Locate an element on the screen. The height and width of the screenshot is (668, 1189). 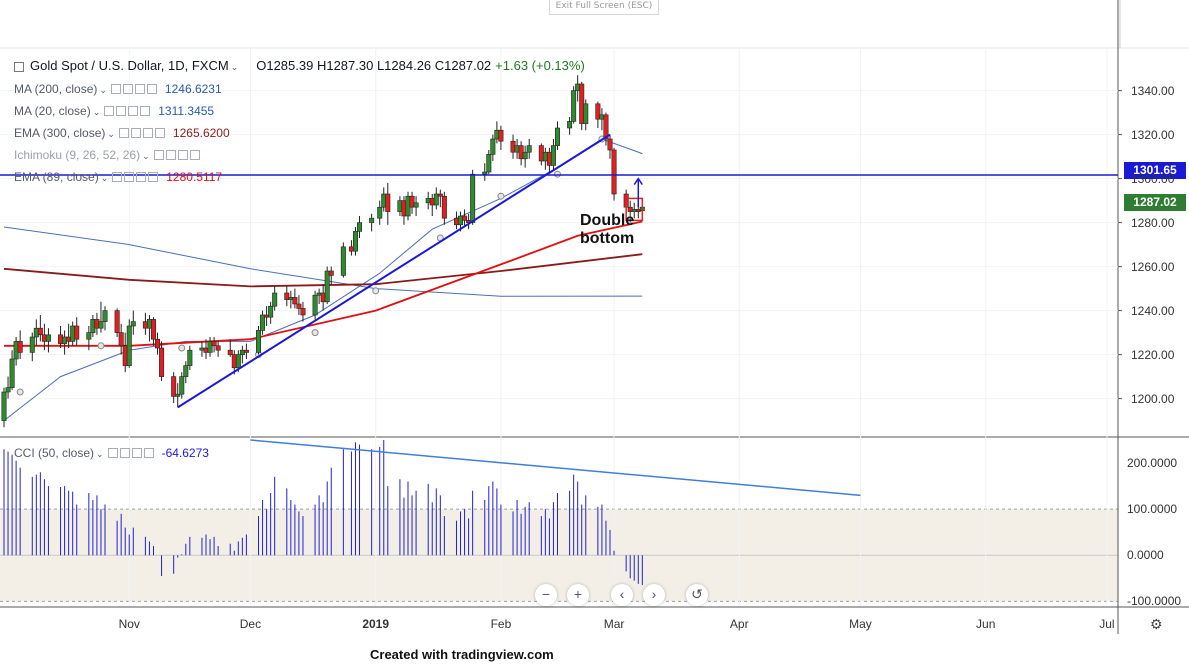
indicator-value: 1280.5117 is located at coordinates (194, 177).